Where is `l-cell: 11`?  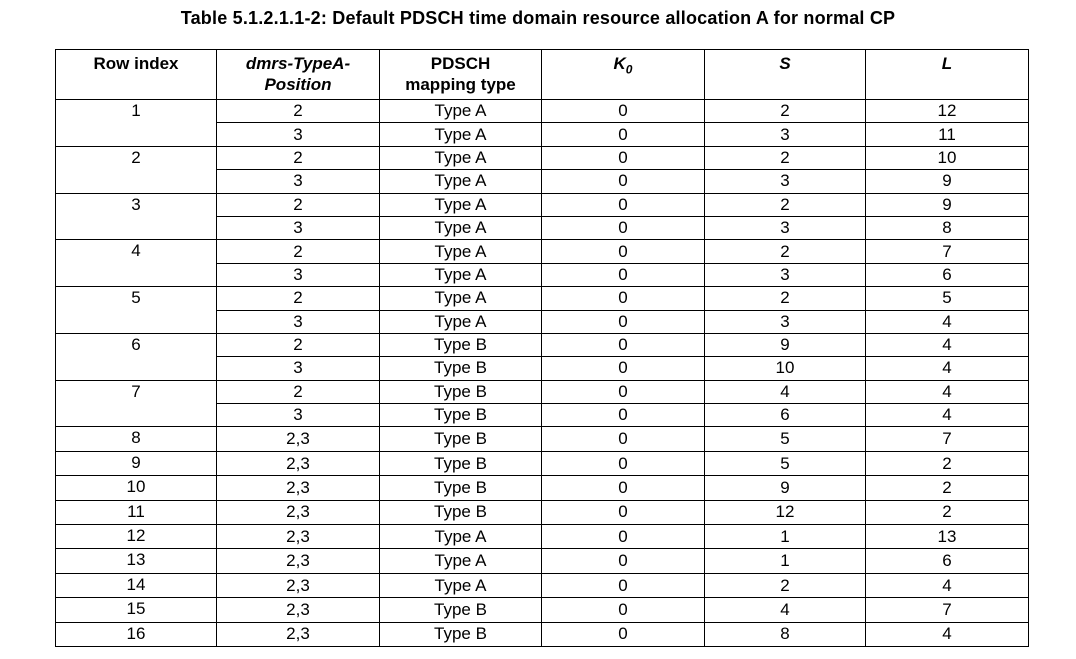
l-cell: 11 is located at coordinates (947, 134).